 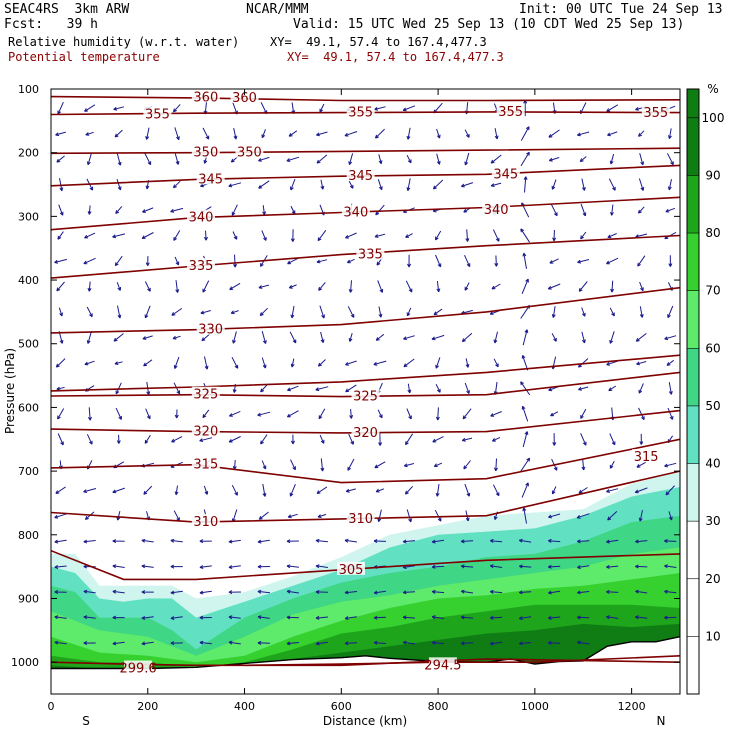 What do you see at coordinates (712, 348) in the screenshot?
I see `colorbar-tick-label: 60` at bounding box center [712, 348].